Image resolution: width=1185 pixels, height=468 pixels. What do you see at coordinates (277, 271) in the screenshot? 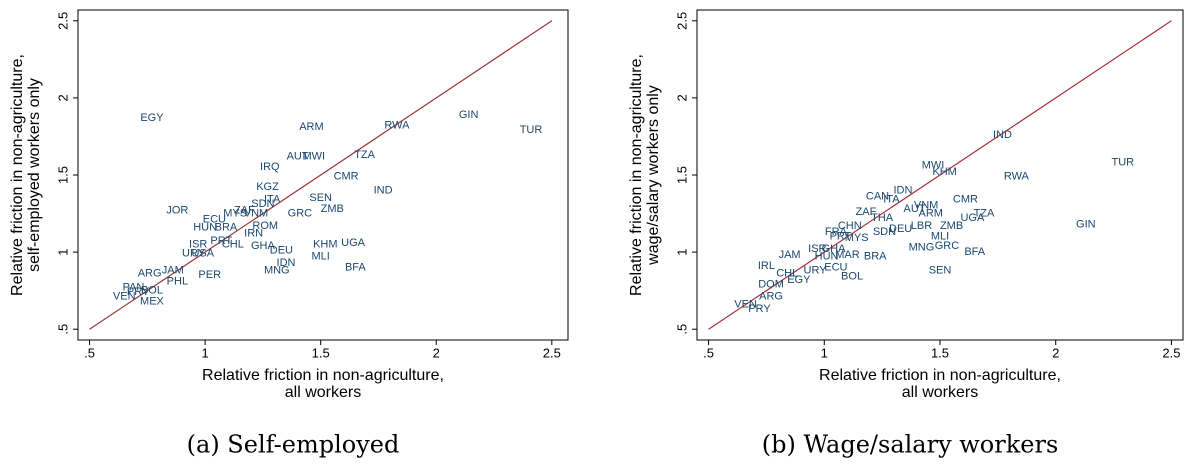
I see `country-point: MNG` at bounding box center [277, 271].